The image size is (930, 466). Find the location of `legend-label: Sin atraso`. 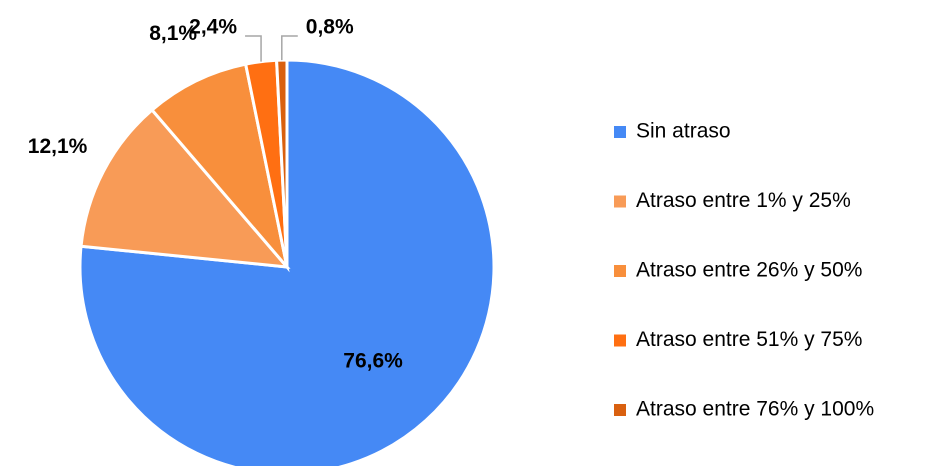

legend-label: Sin atraso is located at coordinates (683, 131).